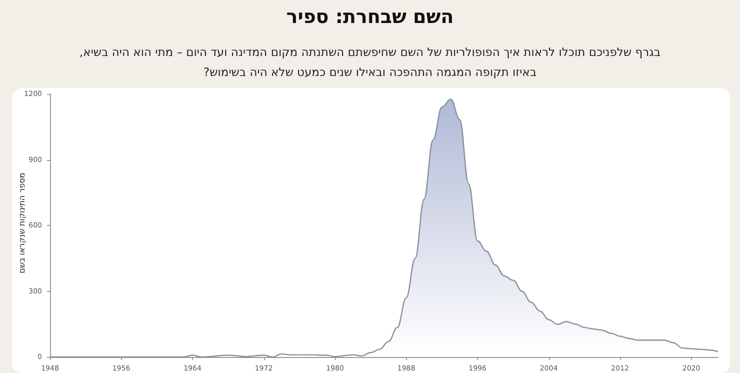 The width and height of the screenshot is (740, 373). Describe the element at coordinates (370, 17) in the screenshot. I see `chart-title: השם שבחרת: ספיר` at that location.